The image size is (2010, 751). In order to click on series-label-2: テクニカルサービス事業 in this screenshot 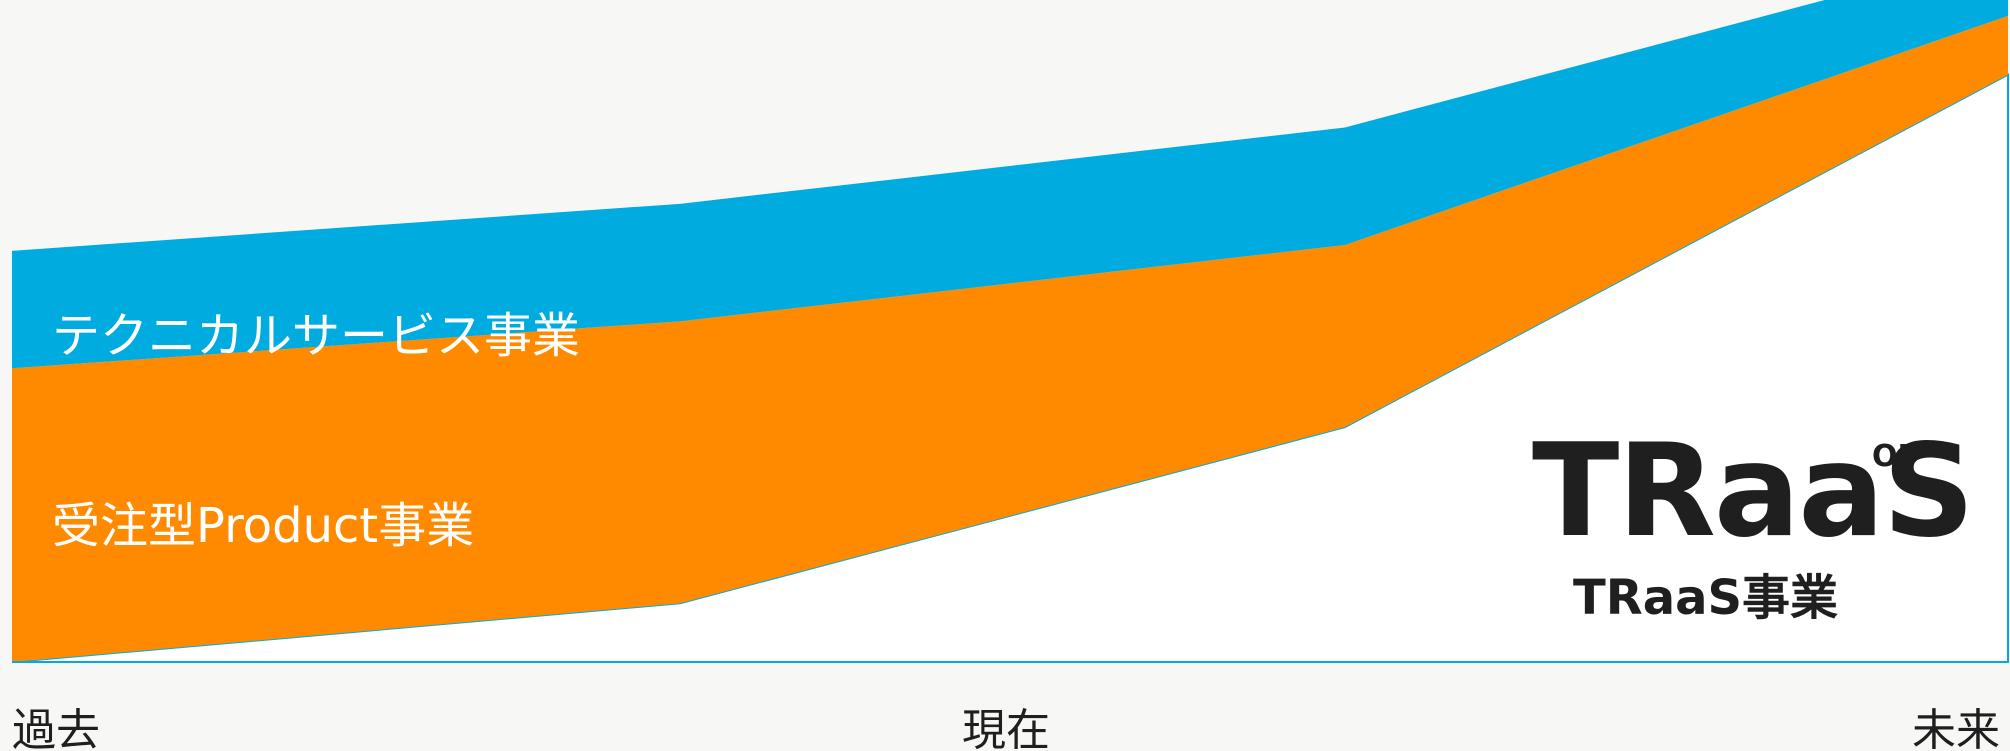, I will do `click(316, 336)`.